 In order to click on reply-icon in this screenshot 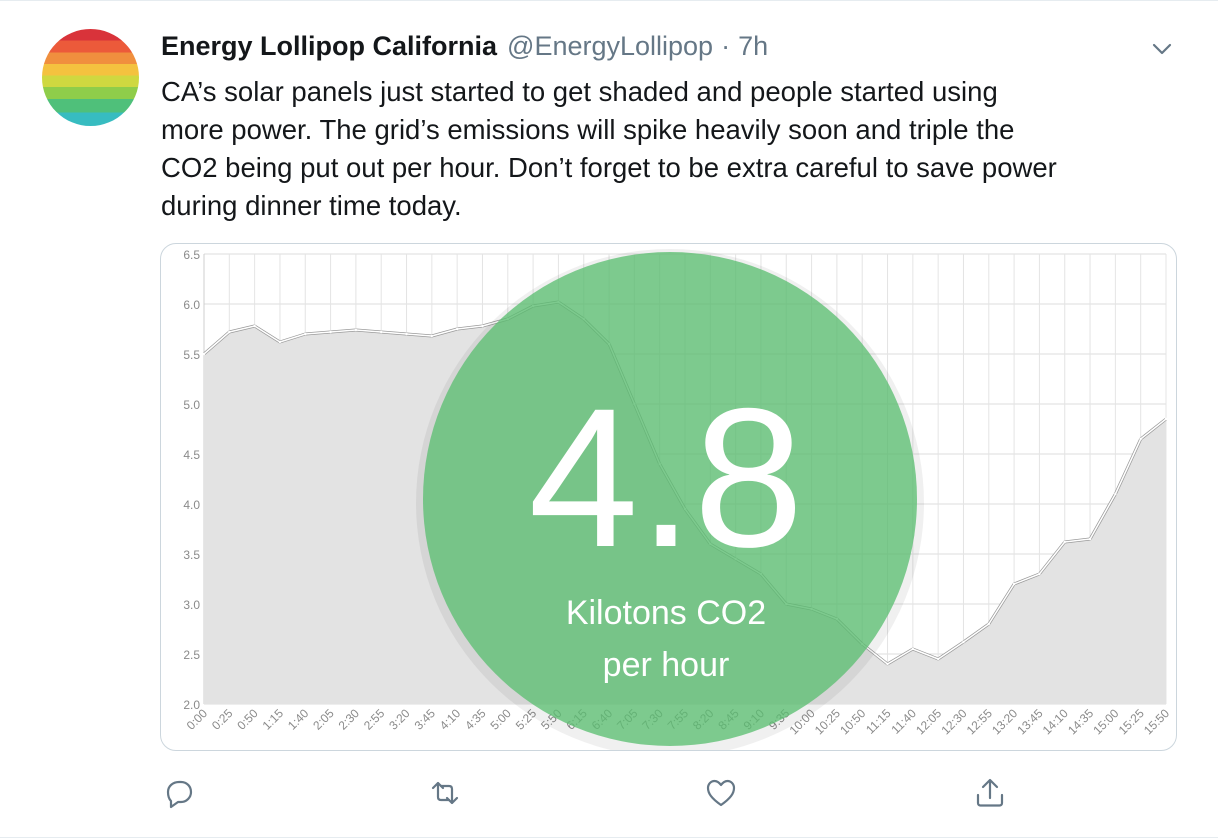, I will do `click(179, 794)`.